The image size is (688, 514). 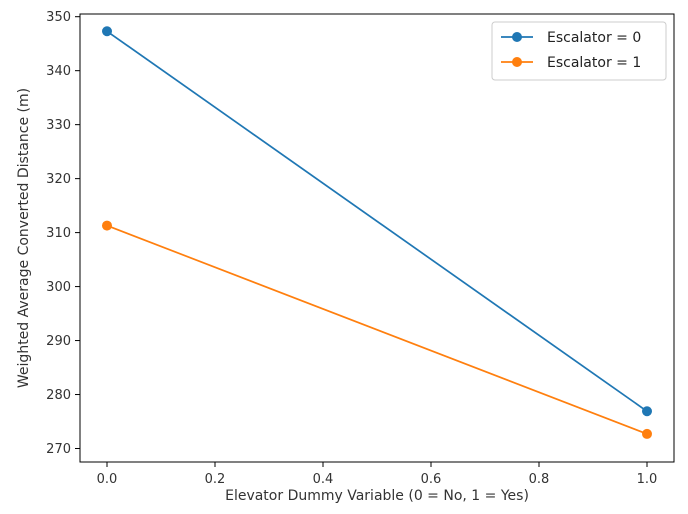 I want to click on y-tick-label: 290, so click(x=58, y=341).